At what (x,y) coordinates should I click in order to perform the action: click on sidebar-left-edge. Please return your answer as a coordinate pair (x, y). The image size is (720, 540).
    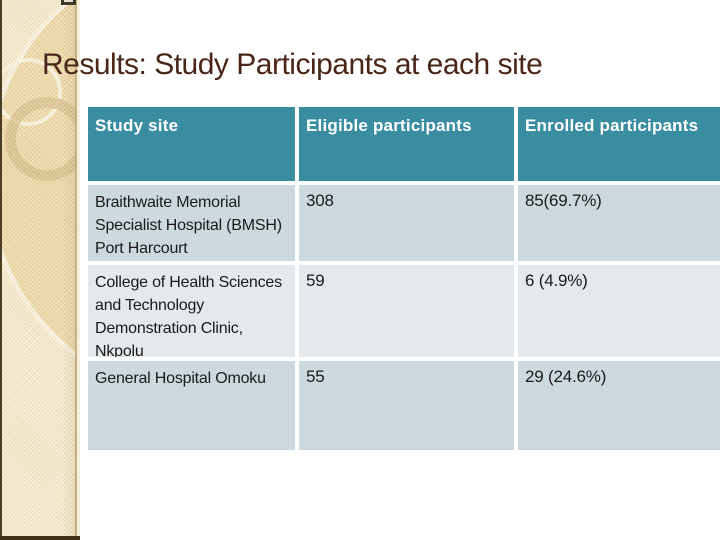
    Looking at the image, I should click on (1, 270).